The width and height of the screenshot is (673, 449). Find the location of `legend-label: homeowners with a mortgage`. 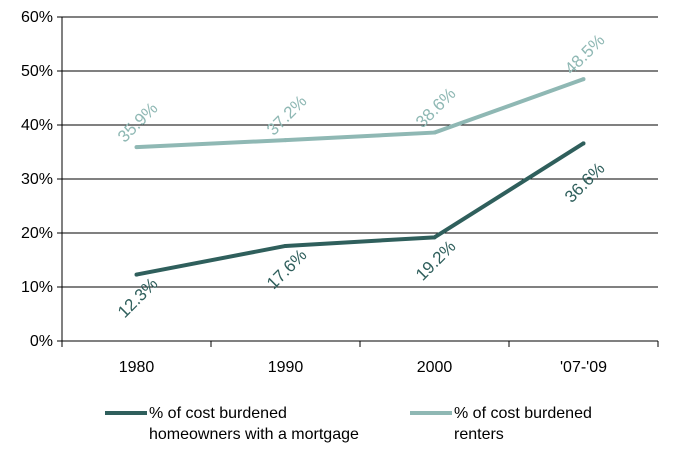

legend-label: homeowners with a mortgage is located at coordinates (254, 434).